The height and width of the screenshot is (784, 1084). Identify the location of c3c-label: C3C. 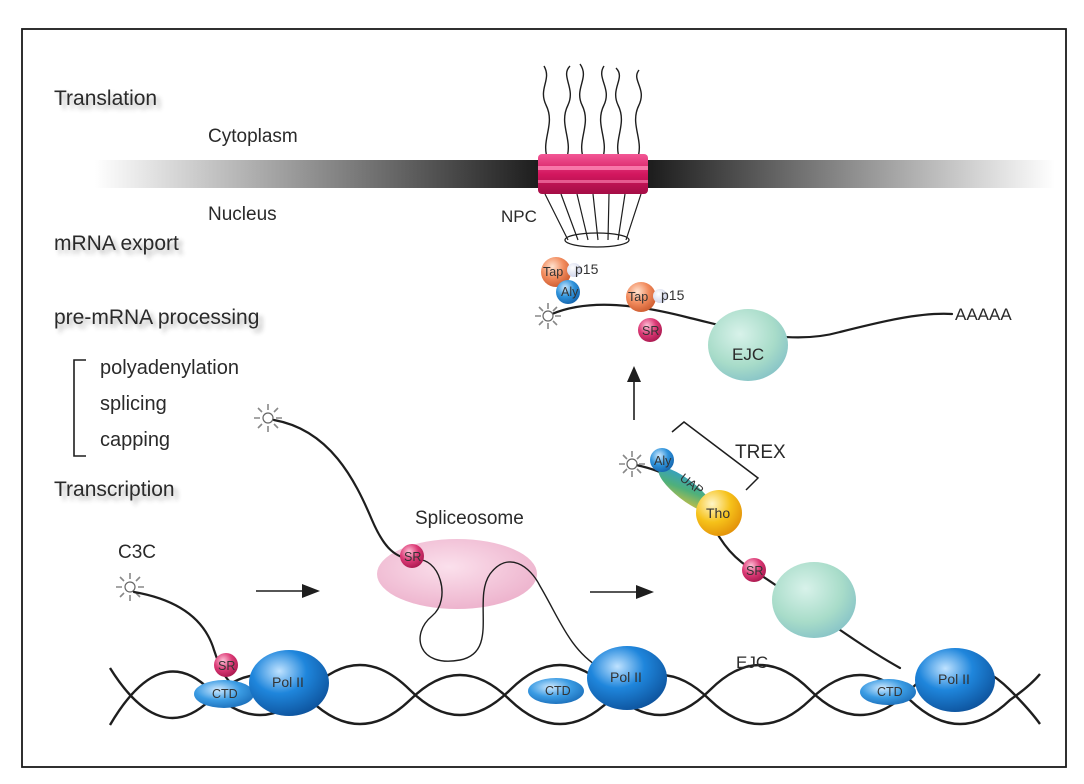
(137, 552).